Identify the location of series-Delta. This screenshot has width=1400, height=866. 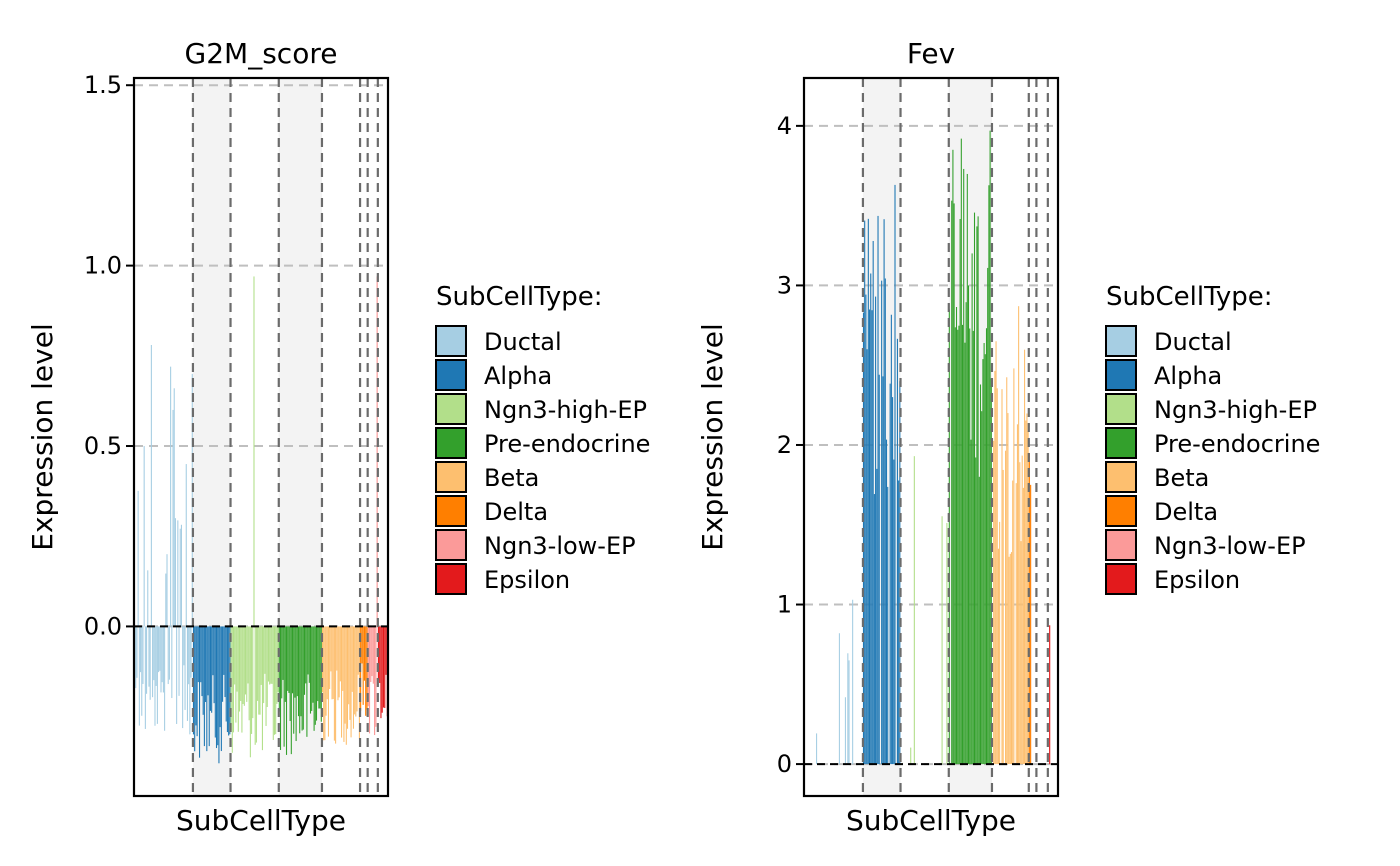
(364, 671).